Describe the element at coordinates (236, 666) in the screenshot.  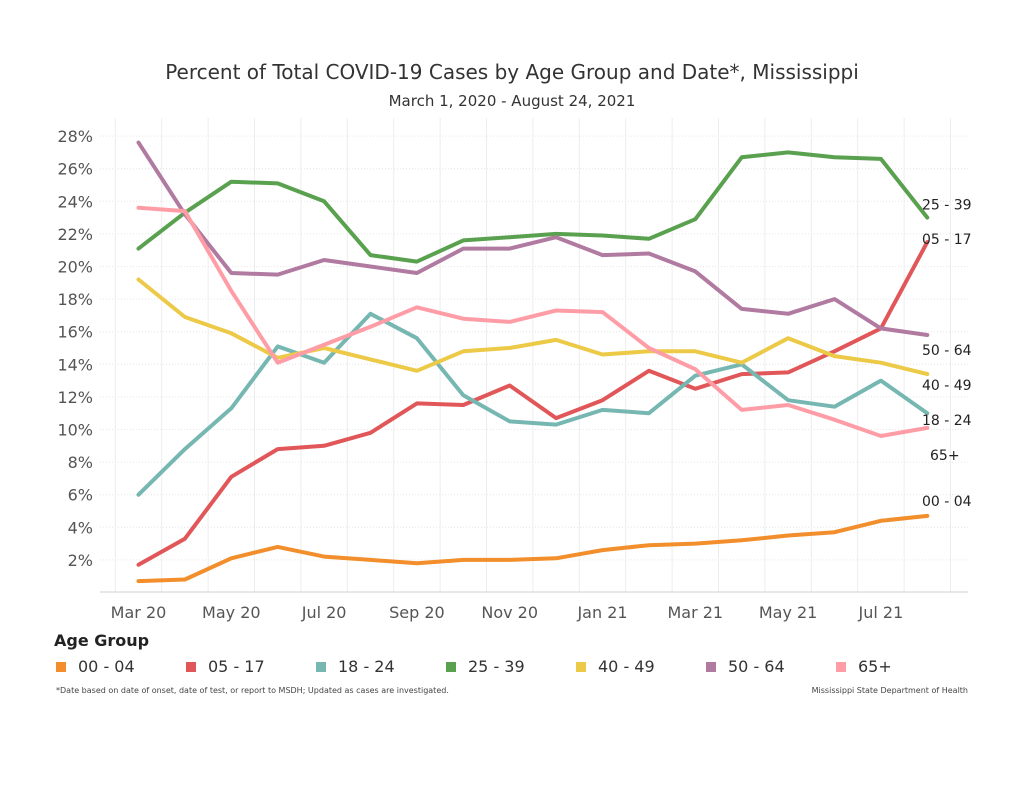
I see `legend-label: 05 - 17` at that location.